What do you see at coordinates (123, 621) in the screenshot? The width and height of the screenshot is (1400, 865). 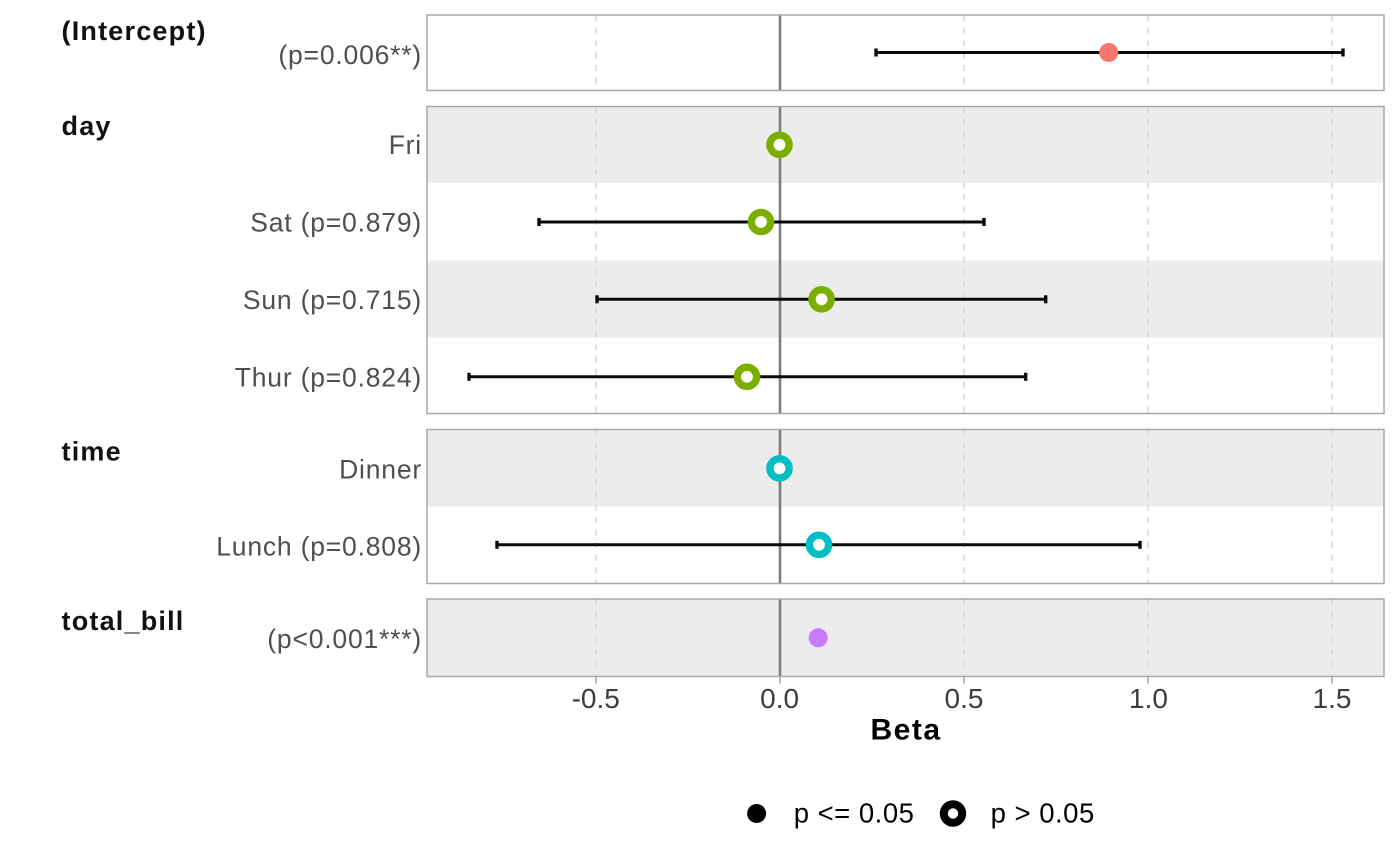 I see `svg-text: total_bill` at bounding box center [123, 621].